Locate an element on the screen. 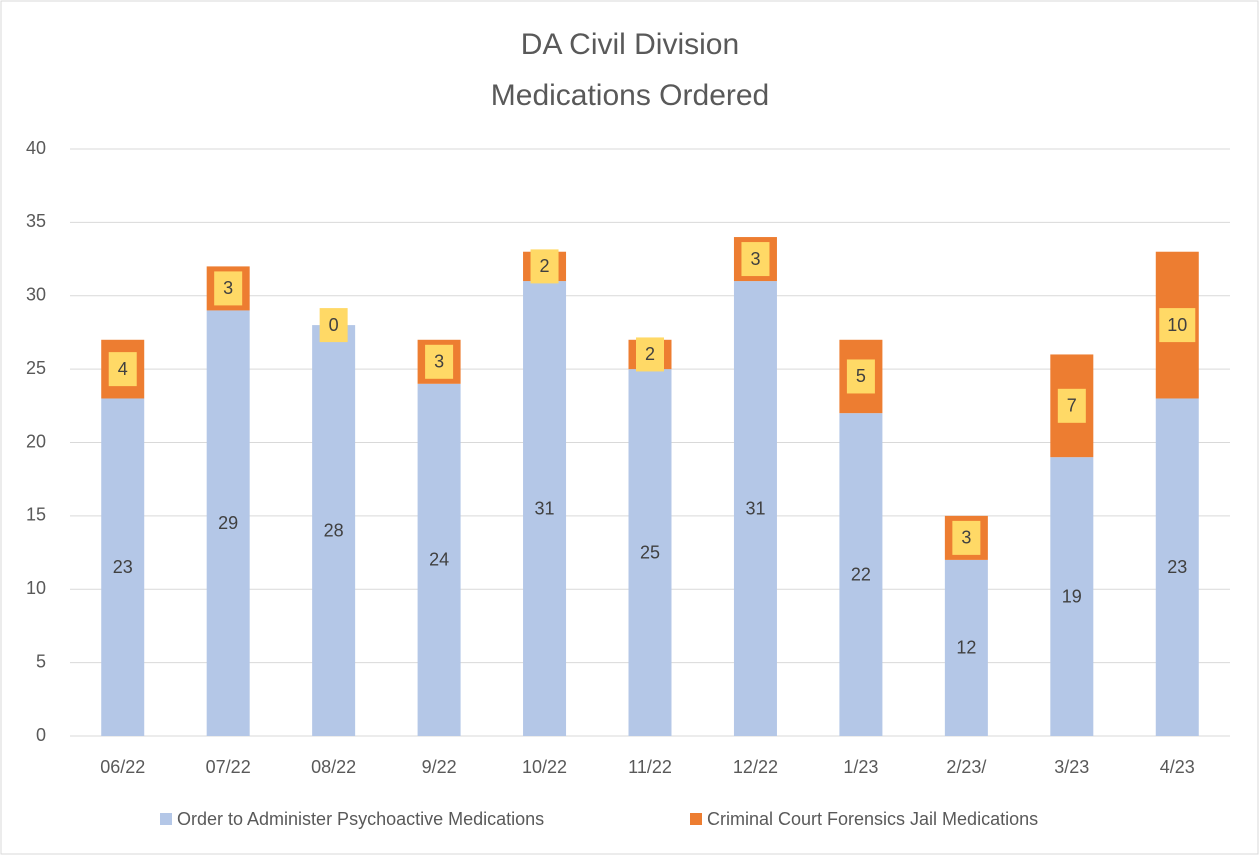 The height and width of the screenshot is (856, 1260). x-tick-label: 1/23 is located at coordinates (860, 767).